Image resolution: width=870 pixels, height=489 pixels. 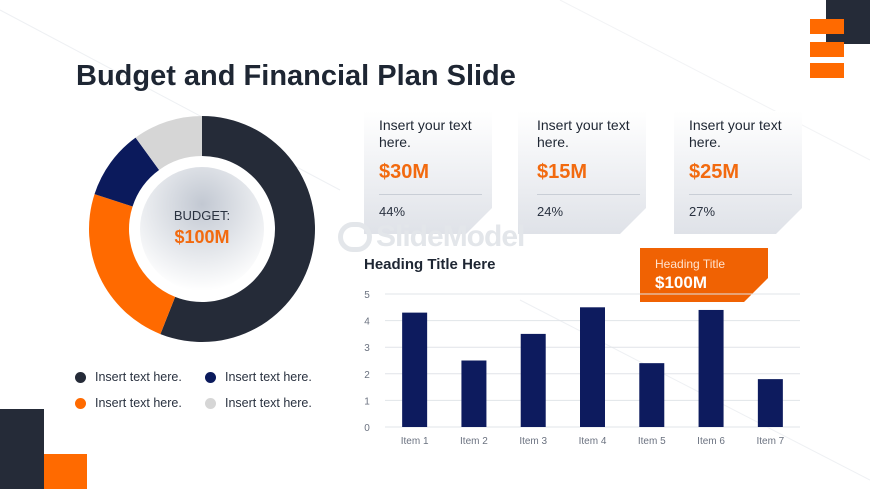 What do you see at coordinates (202, 215) in the screenshot?
I see `budget-label: BUDGET:` at bounding box center [202, 215].